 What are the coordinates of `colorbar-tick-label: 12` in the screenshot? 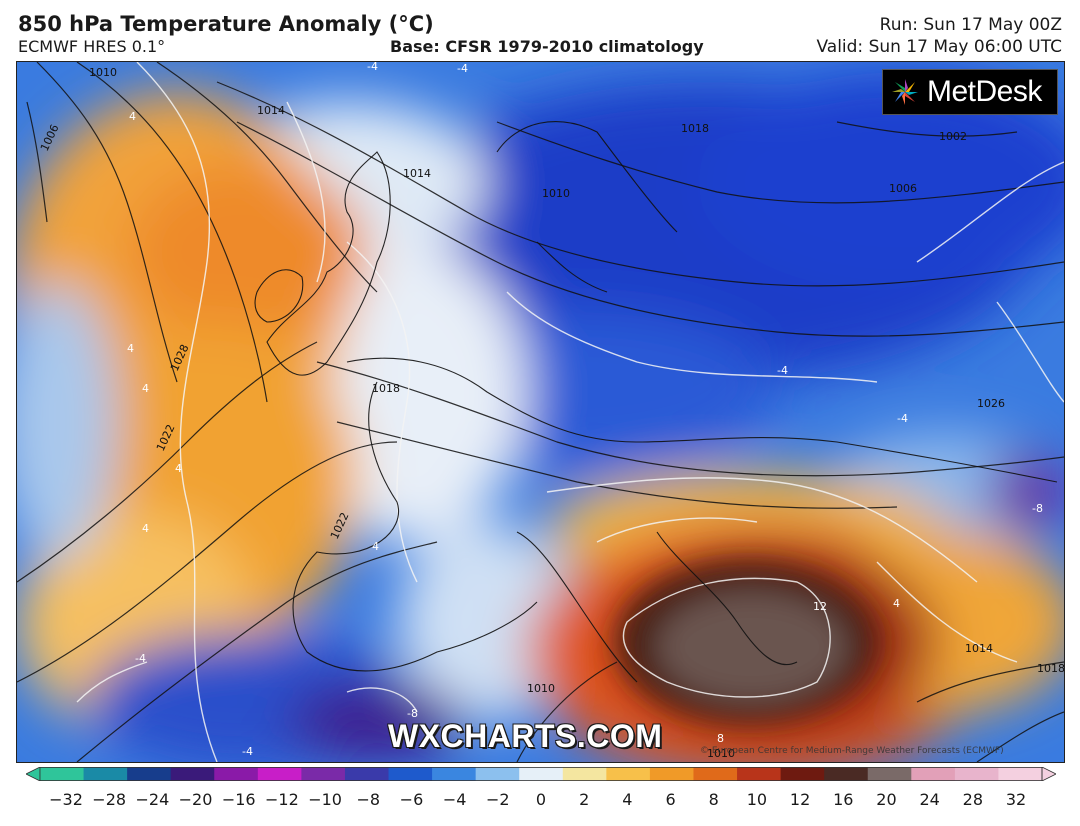 It's located at (800, 799).